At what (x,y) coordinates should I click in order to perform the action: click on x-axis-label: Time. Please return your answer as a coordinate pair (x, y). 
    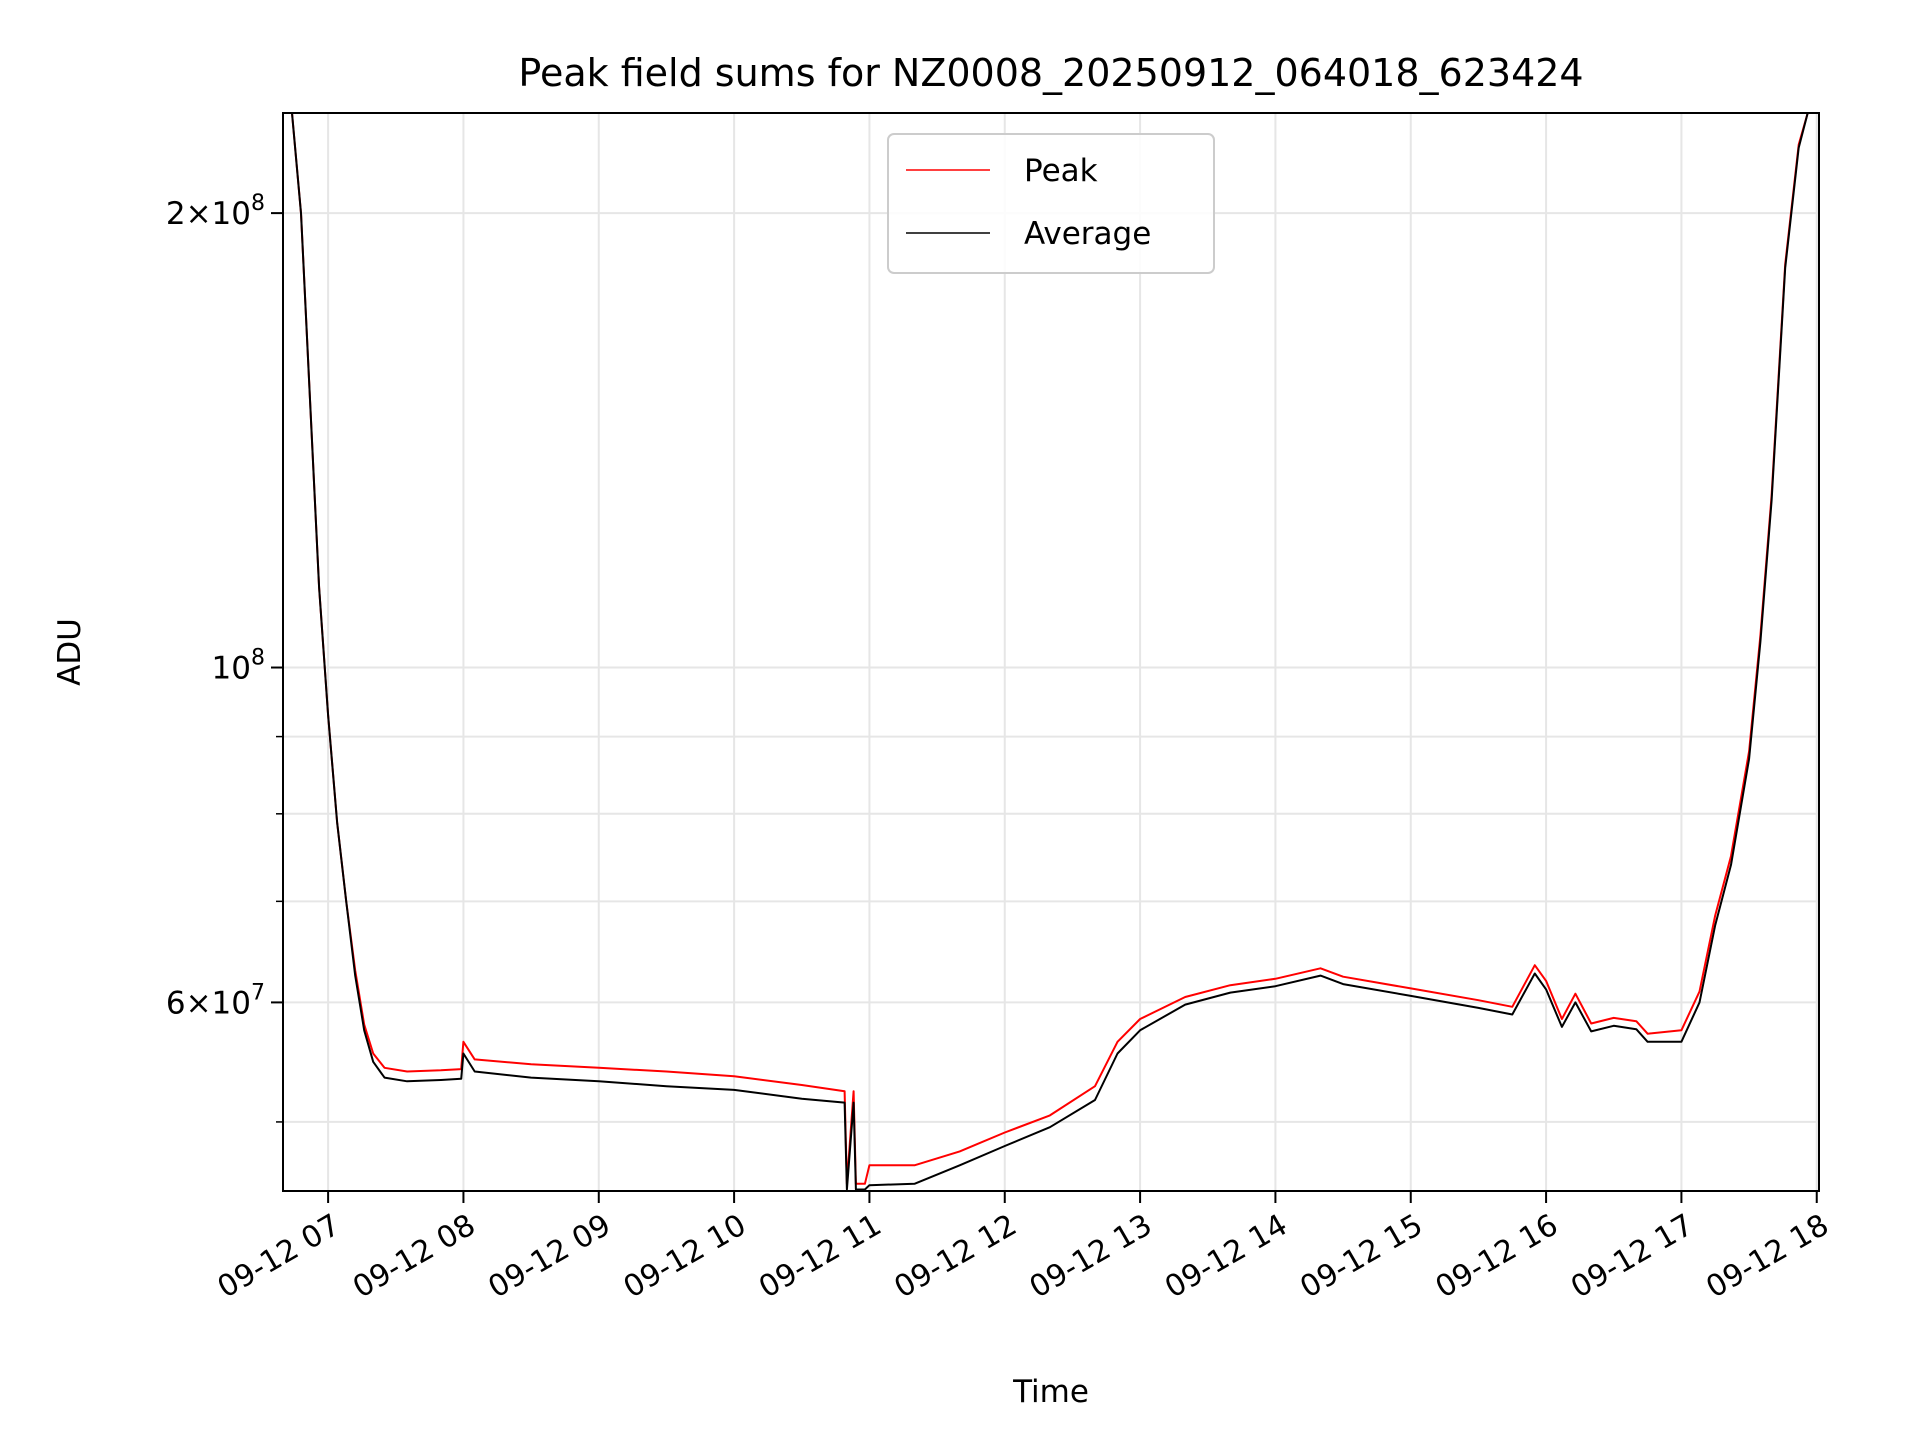
    Looking at the image, I should click on (1050, 1392).